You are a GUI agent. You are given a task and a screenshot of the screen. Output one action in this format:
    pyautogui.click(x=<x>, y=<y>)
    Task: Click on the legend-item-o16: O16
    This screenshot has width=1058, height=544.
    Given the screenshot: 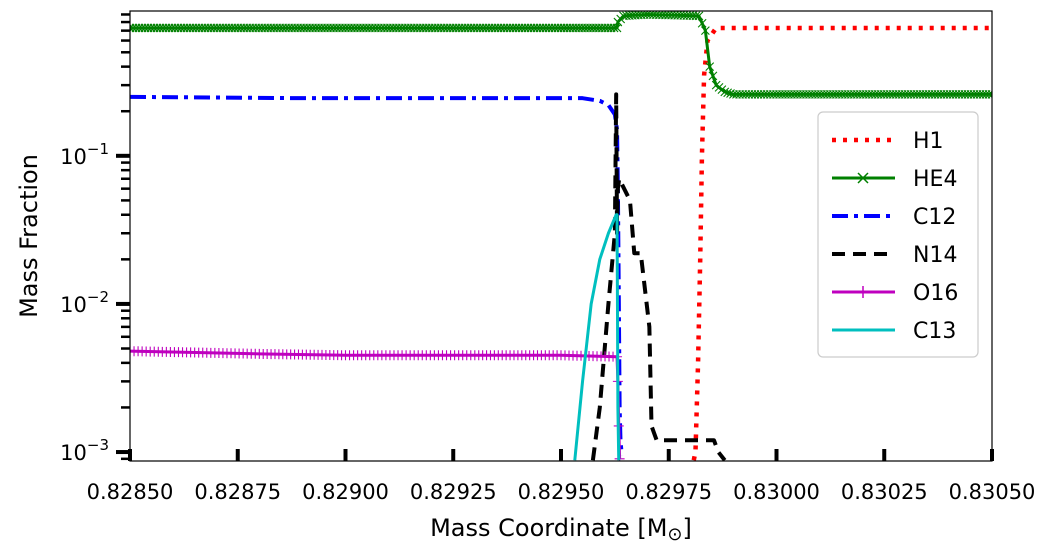 What is the action you would take?
    pyautogui.click(x=895, y=293)
    